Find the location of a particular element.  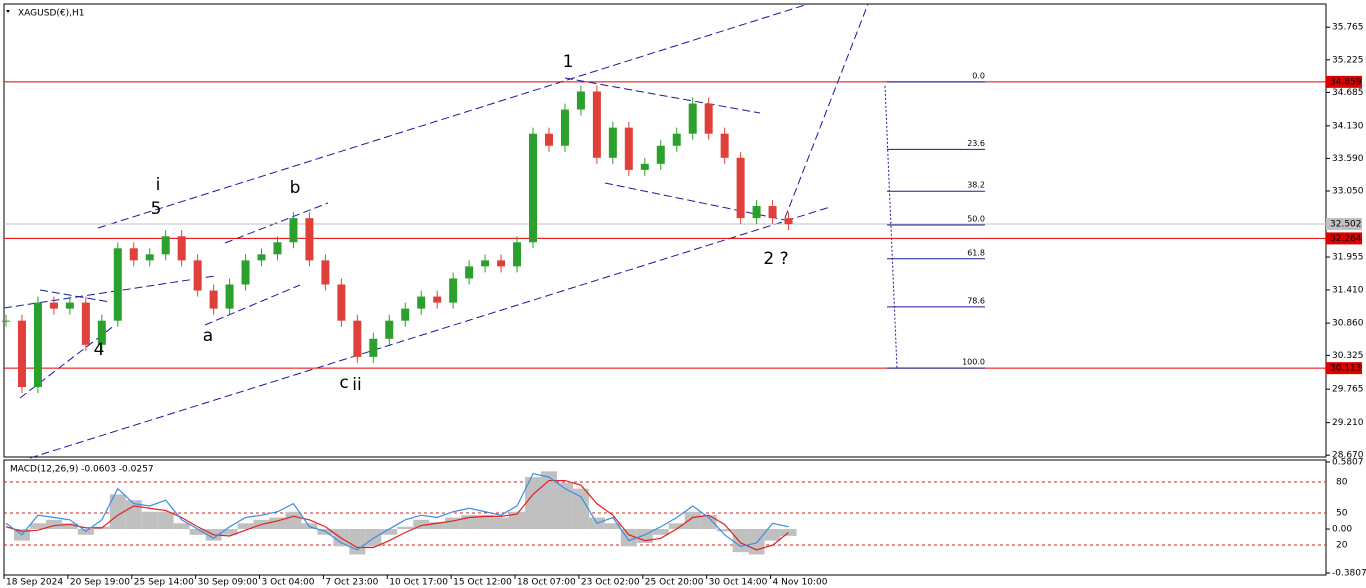

x-tick-label: 30 Oct 14:00 is located at coordinates (738, 583).